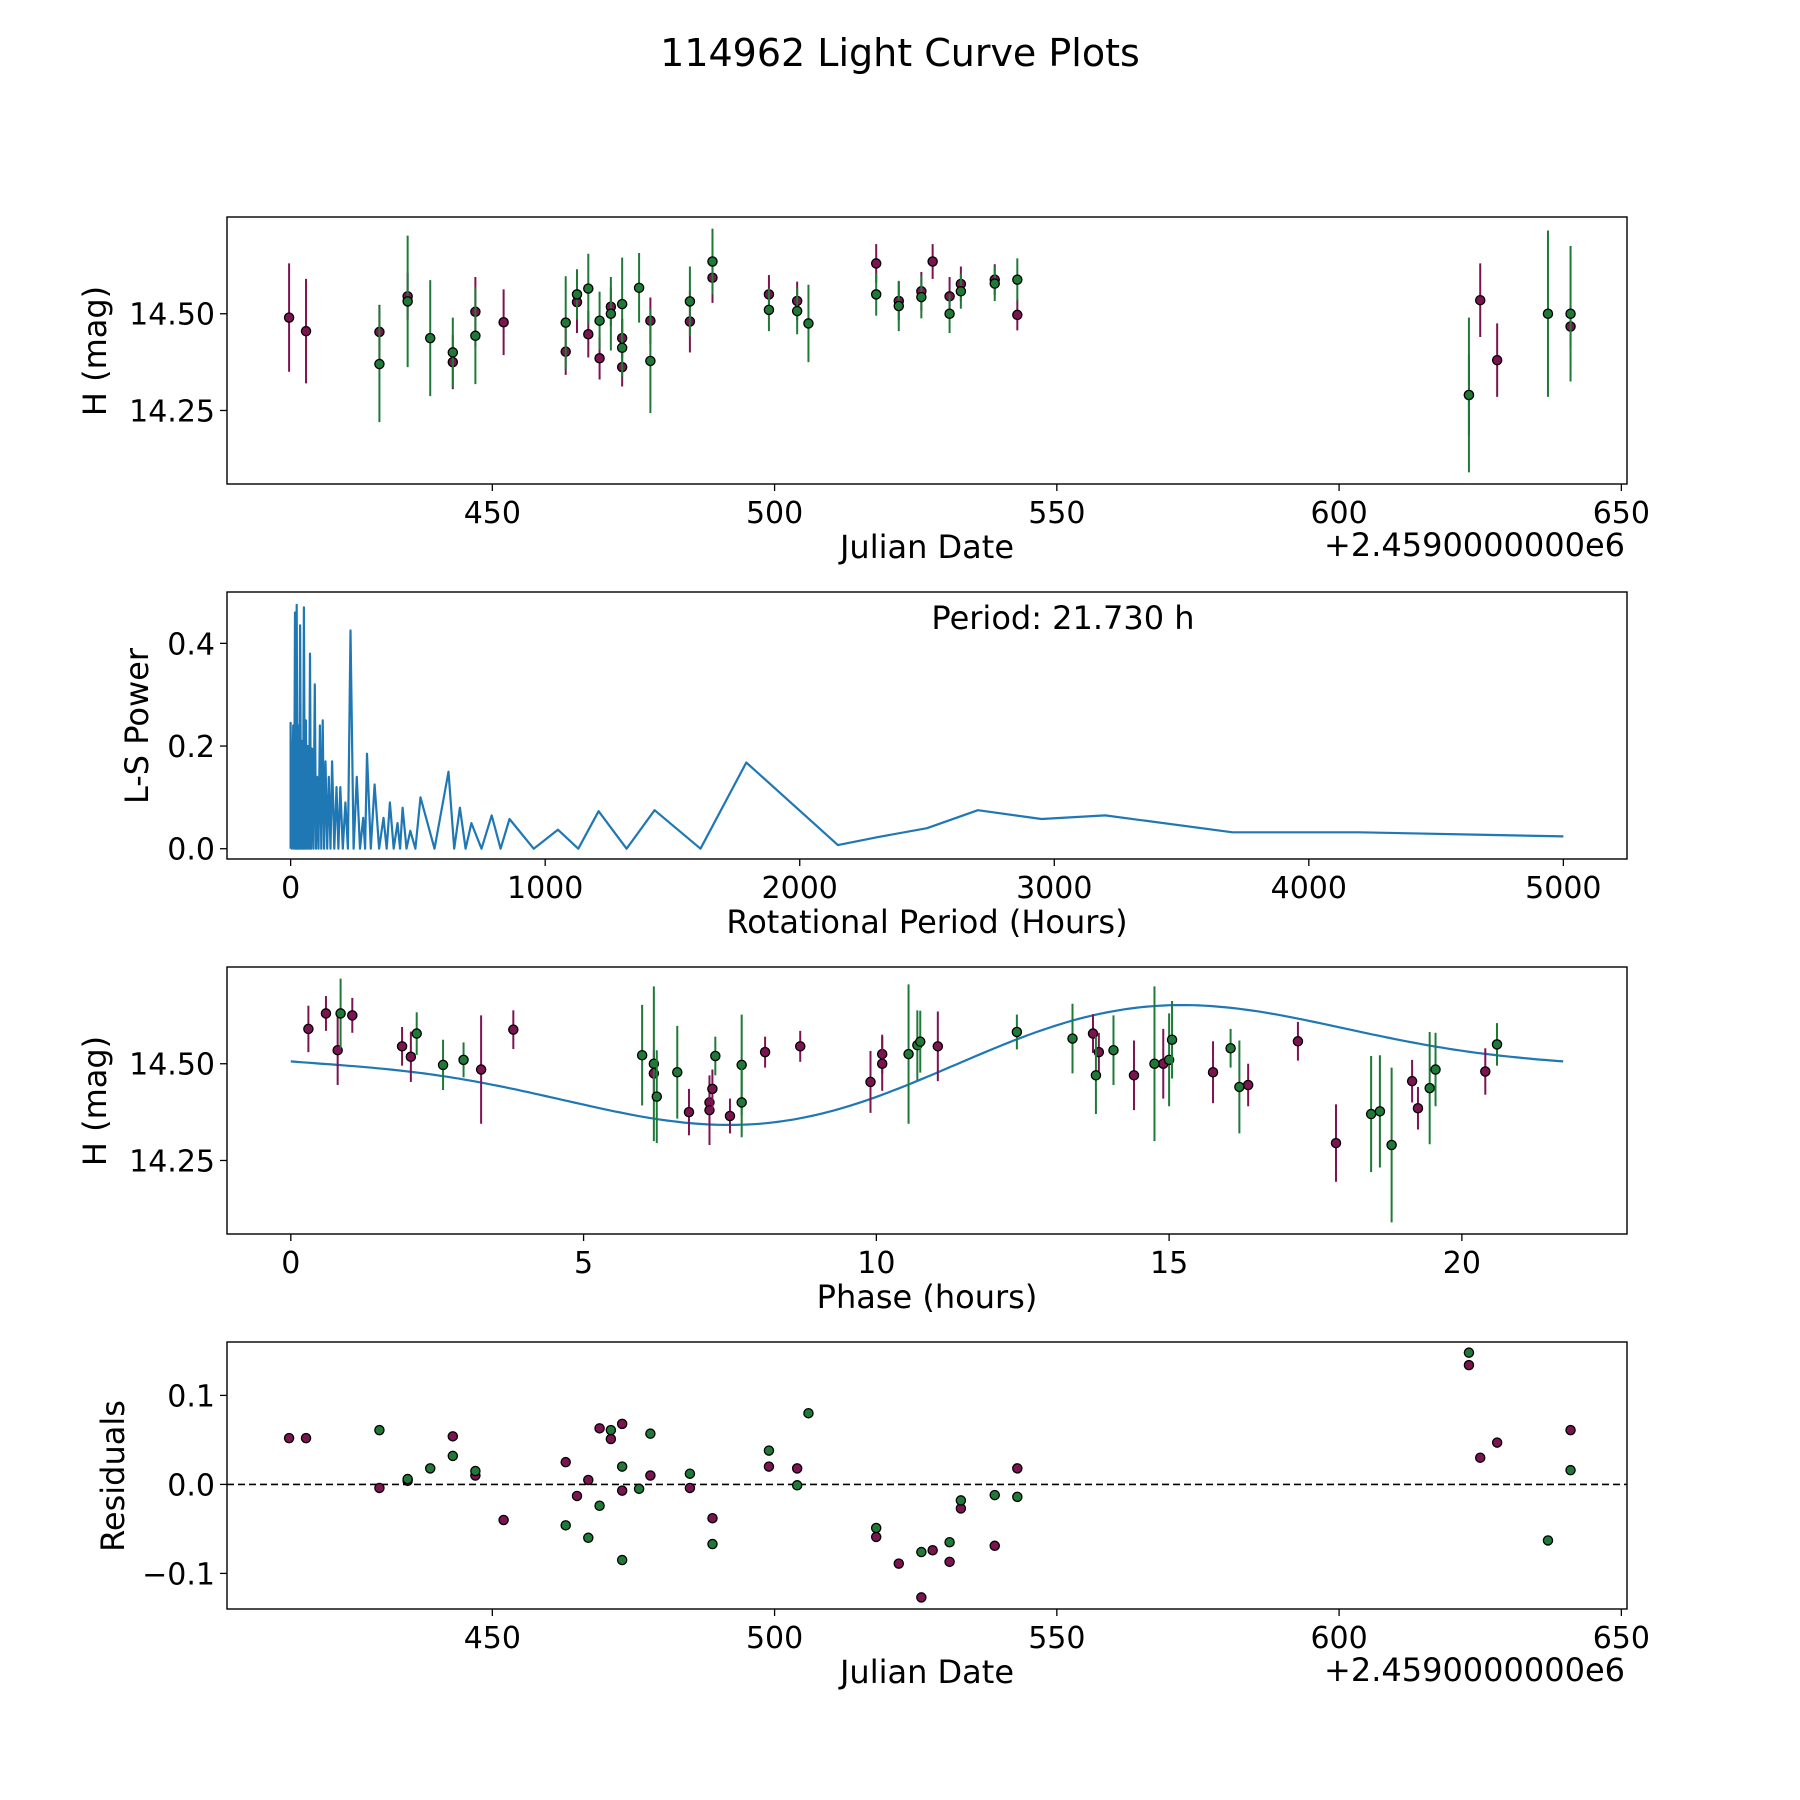  Describe the element at coordinates (172, 411) in the screenshot. I see `y-tick-label: 14.25` at that location.